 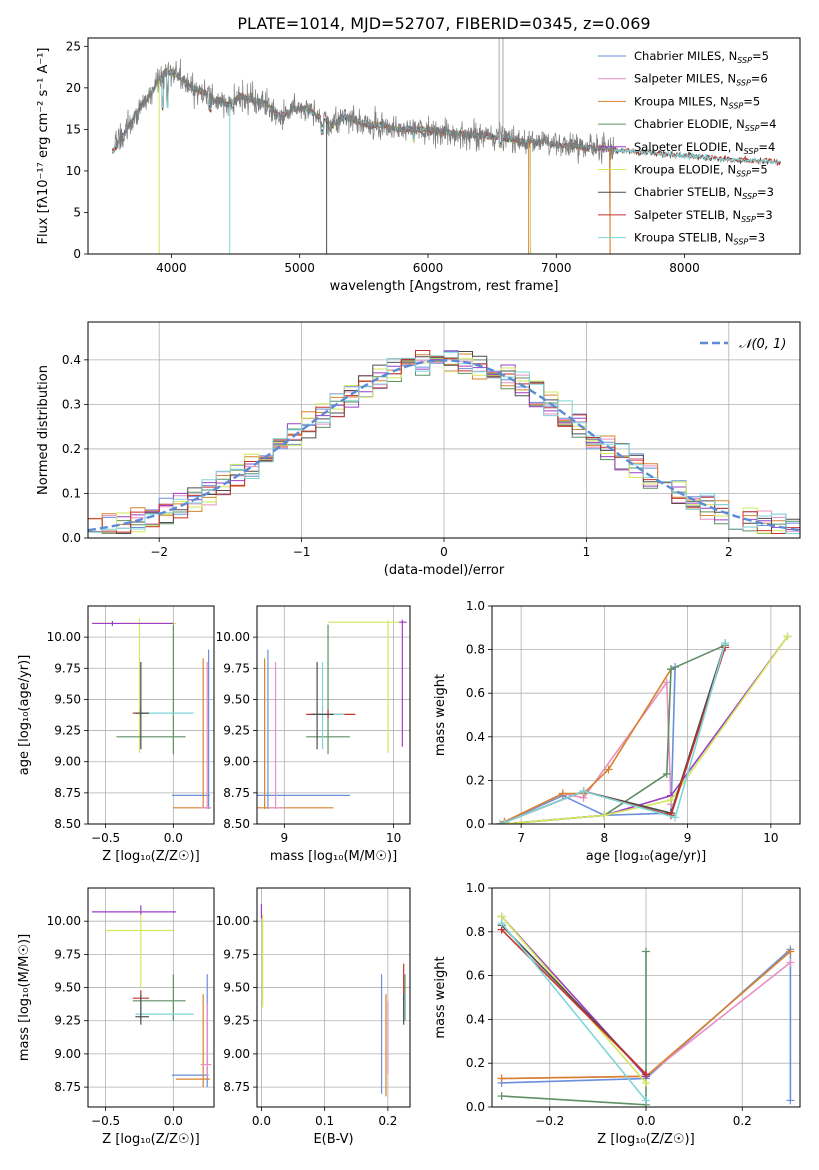 I want to click on x-tick-label: 0, so click(x=444, y=552).